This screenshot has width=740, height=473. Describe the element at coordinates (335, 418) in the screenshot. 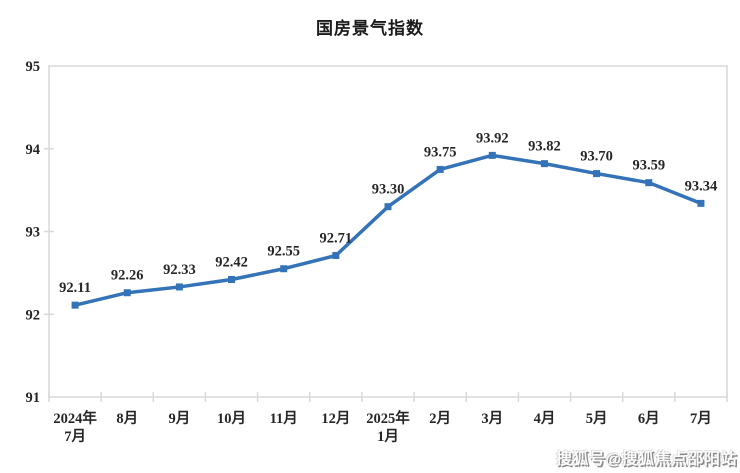

I see `x-axis-label: 12月` at that location.